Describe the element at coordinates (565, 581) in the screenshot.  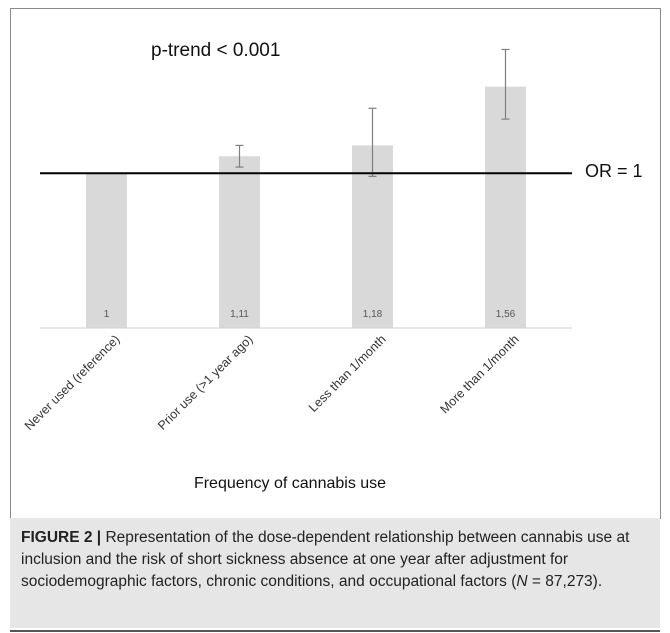
I see `caption-text-part2: = 87,273).` at that location.